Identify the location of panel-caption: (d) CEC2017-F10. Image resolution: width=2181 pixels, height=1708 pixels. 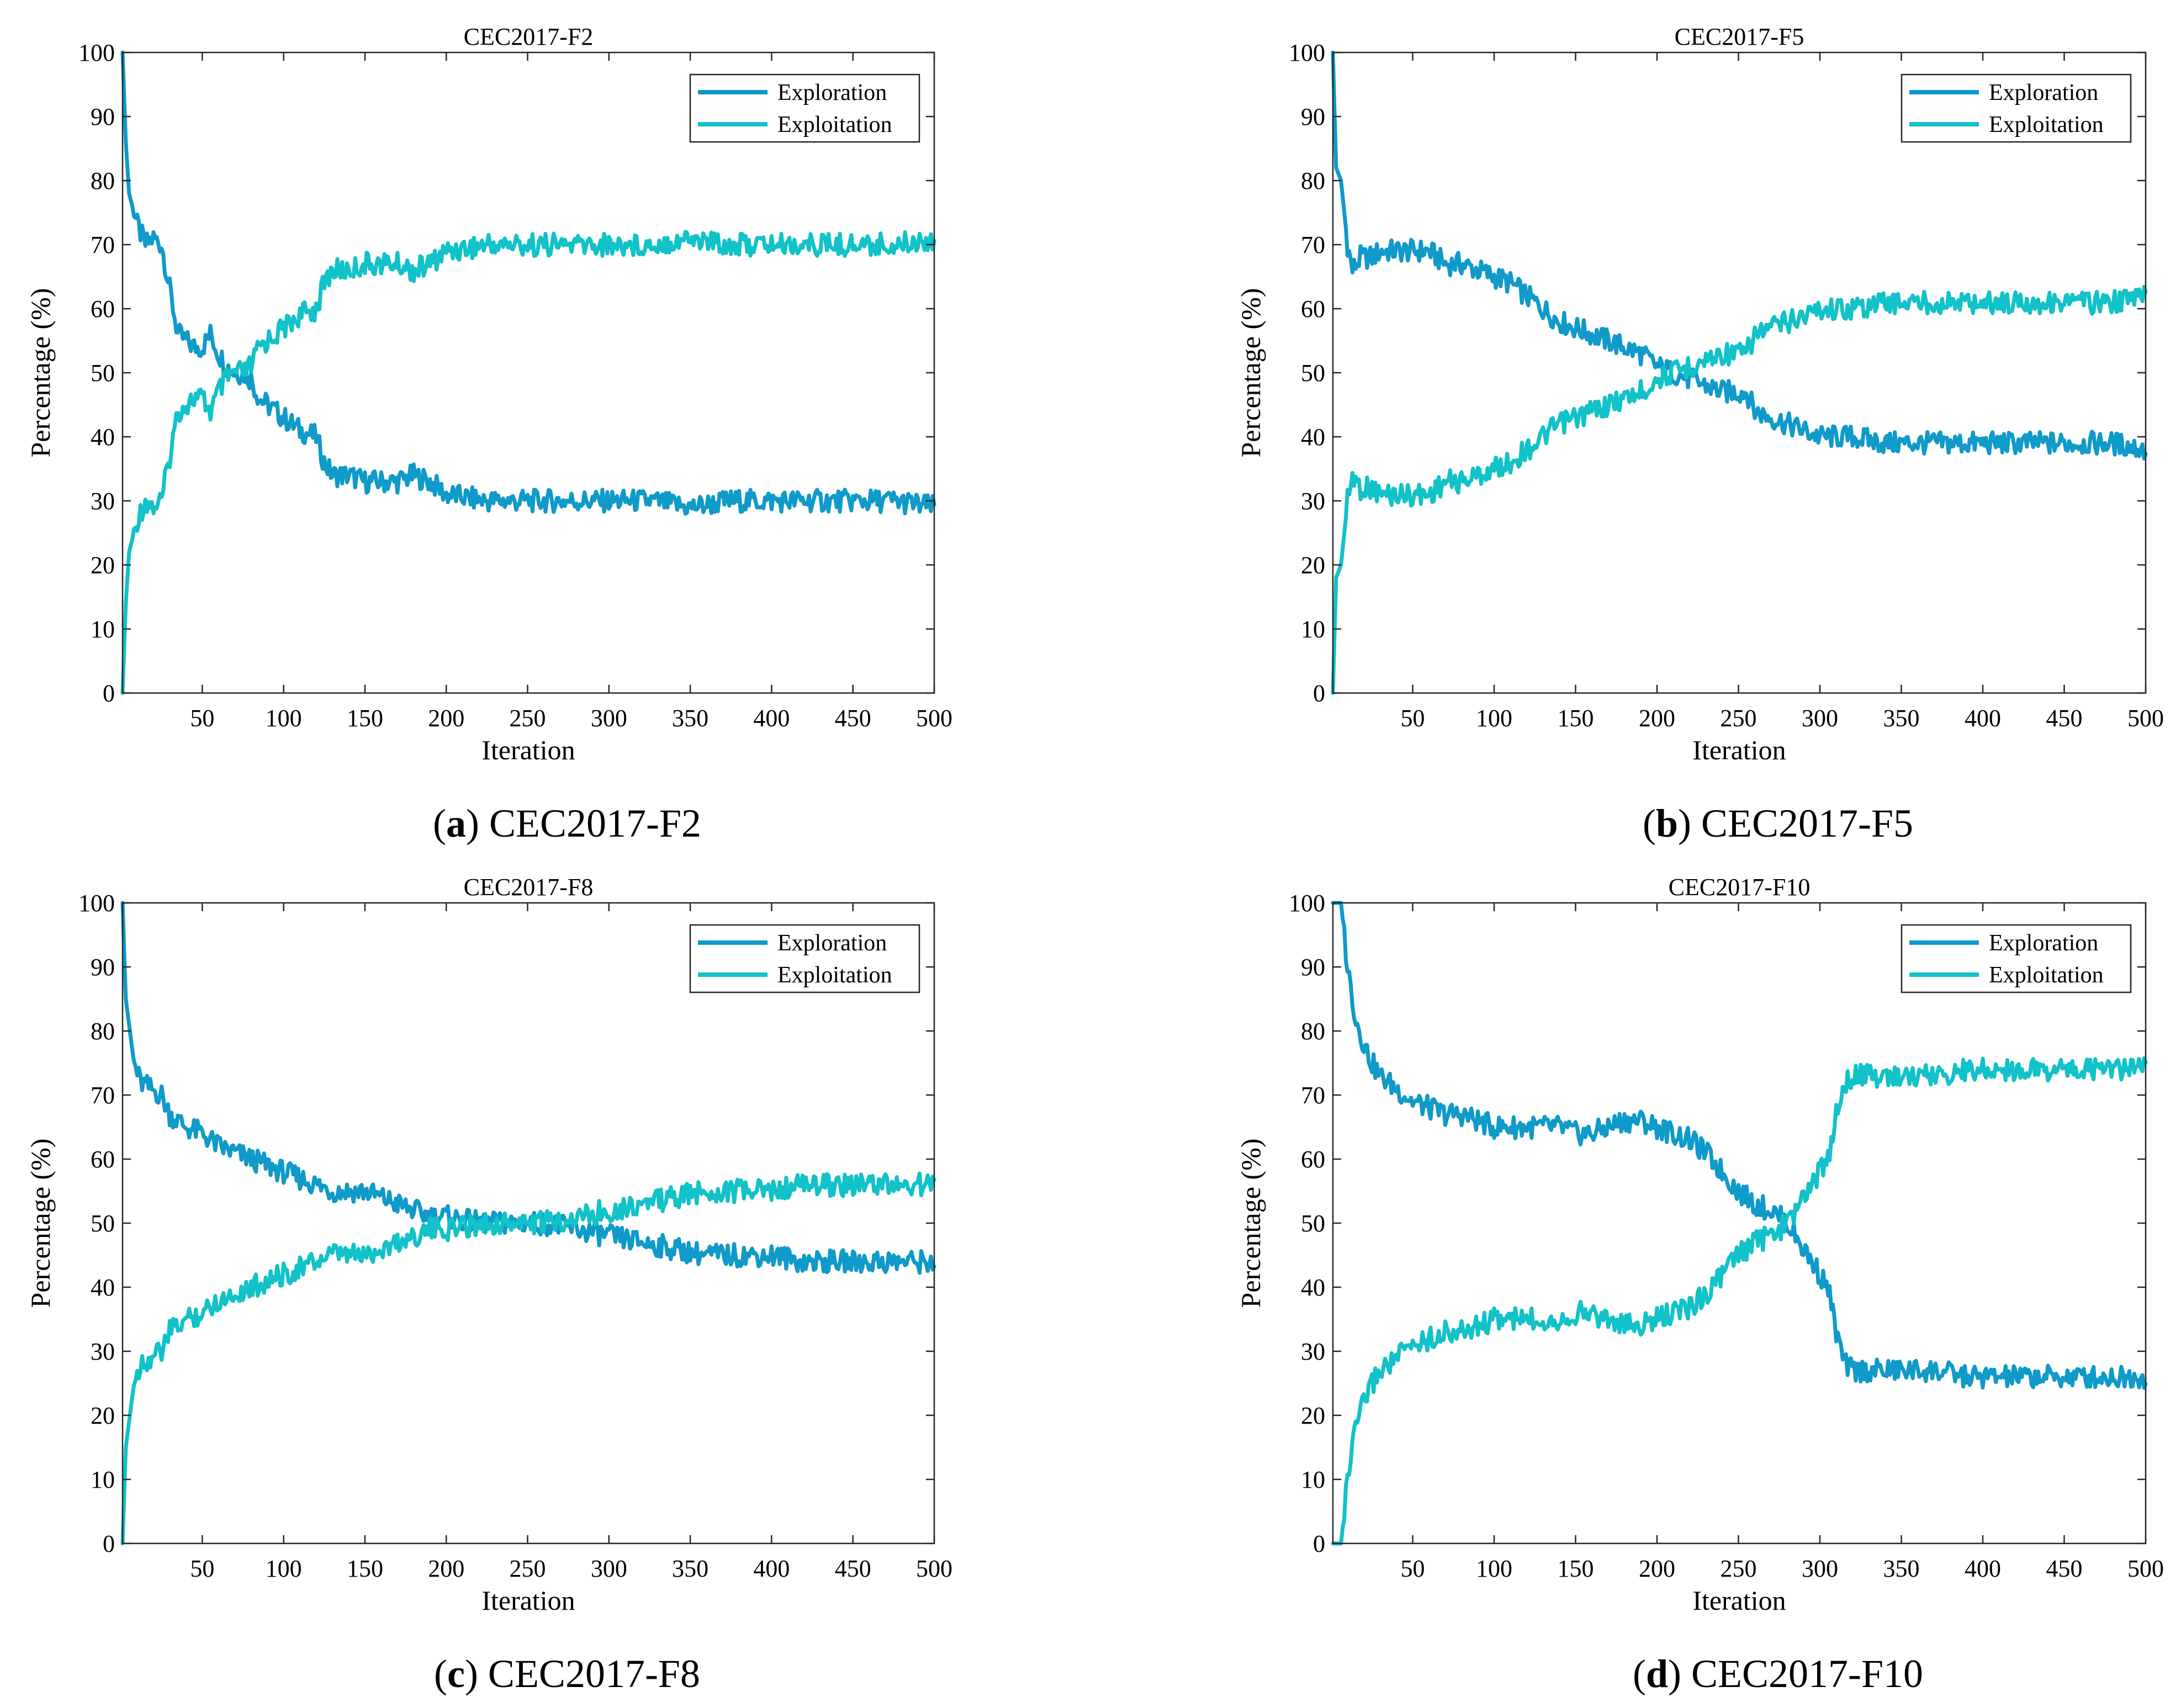
(1778, 1674).